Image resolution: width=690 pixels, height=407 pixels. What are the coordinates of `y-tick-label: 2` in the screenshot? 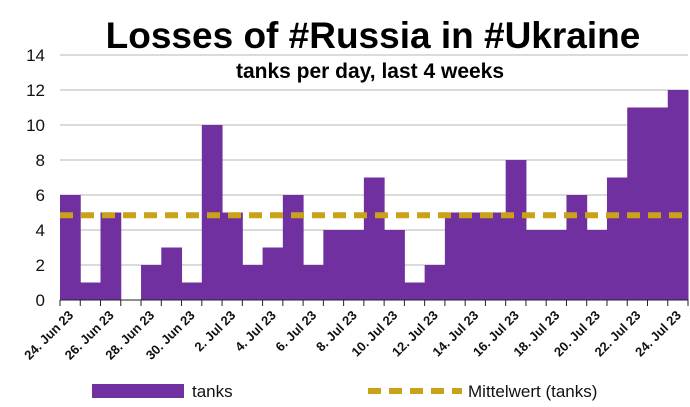 It's located at (40, 265).